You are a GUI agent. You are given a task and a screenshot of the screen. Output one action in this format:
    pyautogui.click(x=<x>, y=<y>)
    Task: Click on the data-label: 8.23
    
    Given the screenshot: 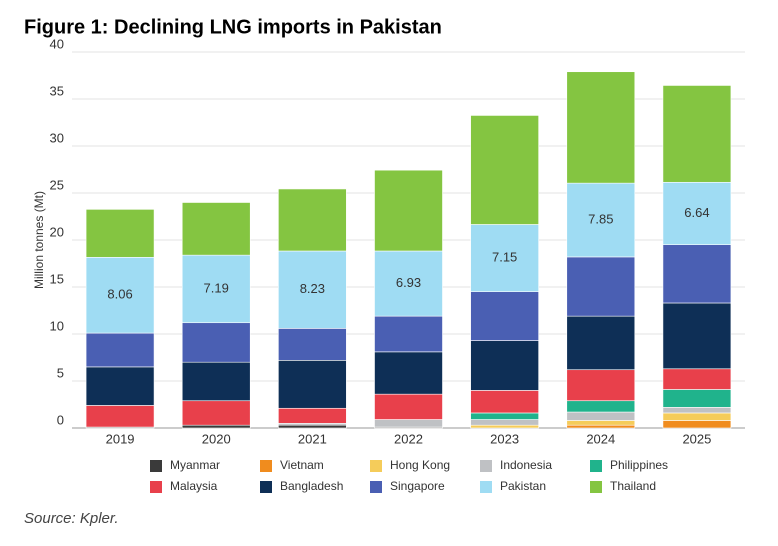 What is the action you would take?
    pyautogui.click(x=312, y=288)
    